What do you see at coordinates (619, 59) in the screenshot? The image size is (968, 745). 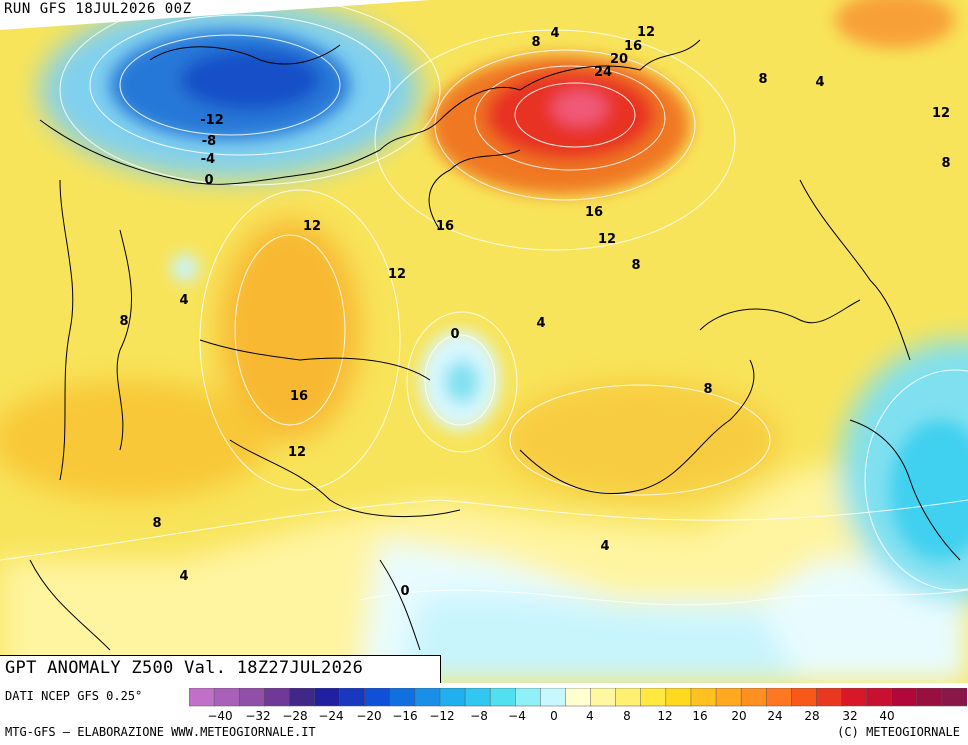 I see `contour-label: 20` at bounding box center [619, 59].